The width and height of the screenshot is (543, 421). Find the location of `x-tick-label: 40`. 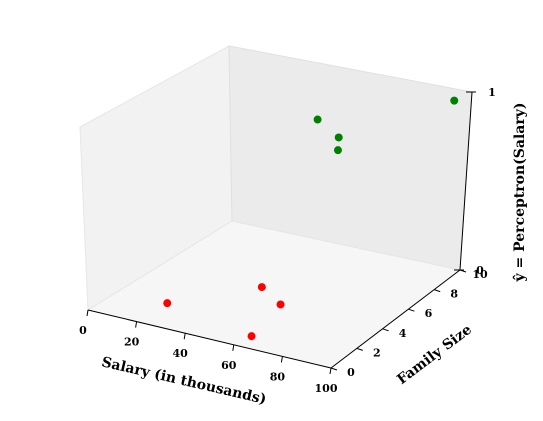

x-tick-label: 40 is located at coordinates (181, 353).